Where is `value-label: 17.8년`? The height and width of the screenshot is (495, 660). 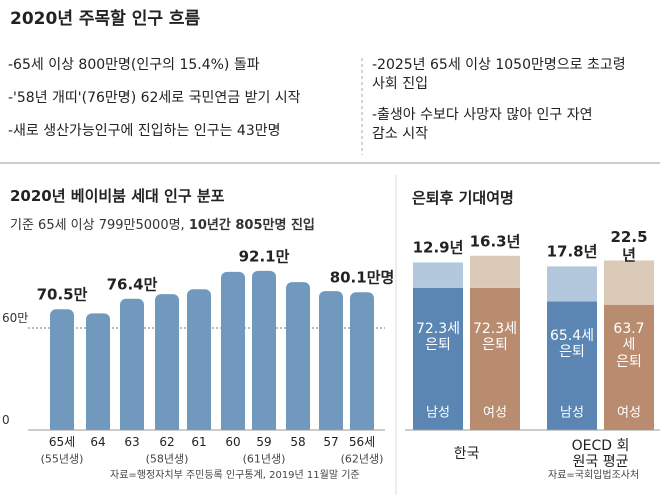 value-label: 17.8년 is located at coordinates (572, 251).